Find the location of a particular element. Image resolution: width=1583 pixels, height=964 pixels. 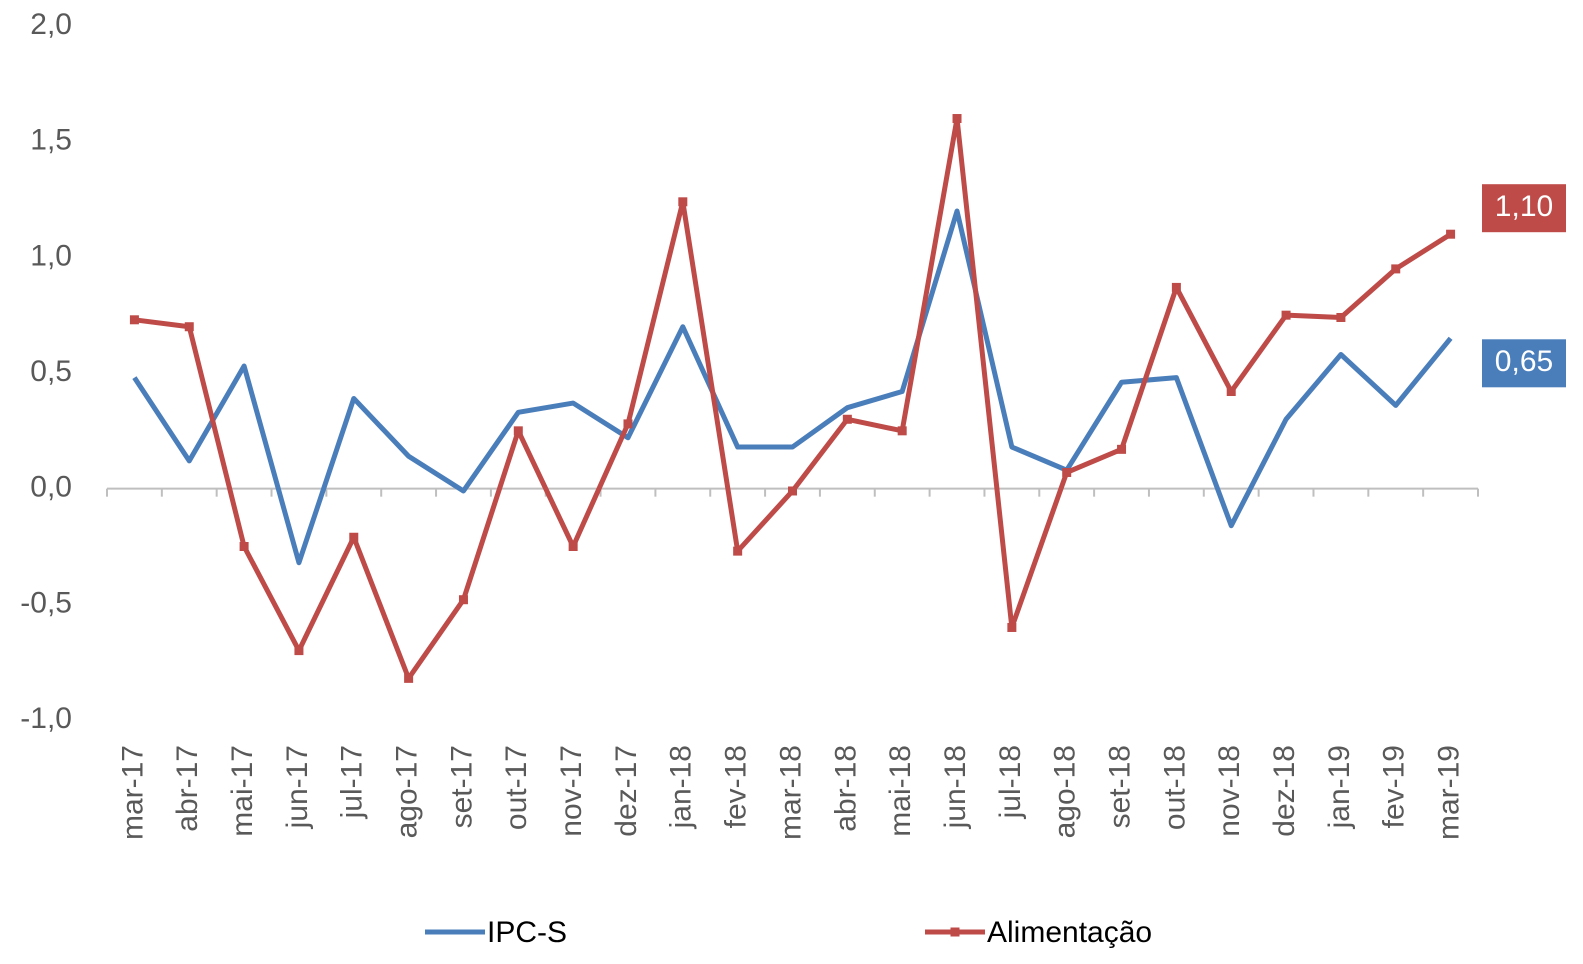

x-tick-label: mar-18 is located at coordinates (790, 792).